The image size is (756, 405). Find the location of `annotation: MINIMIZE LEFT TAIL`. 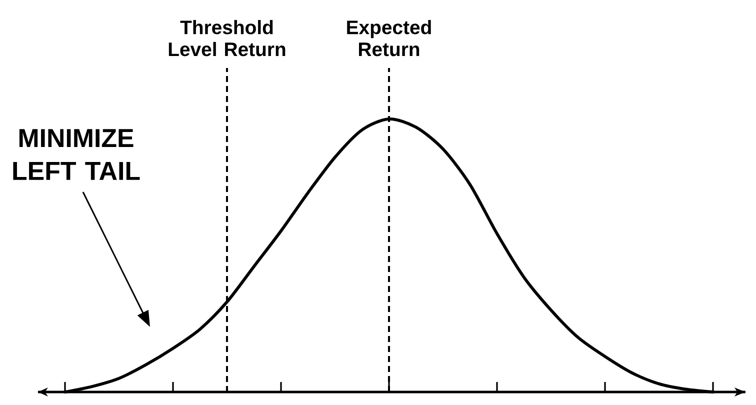

annotation: MINIMIZE LEFT TAIL is located at coordinates (76, 154).